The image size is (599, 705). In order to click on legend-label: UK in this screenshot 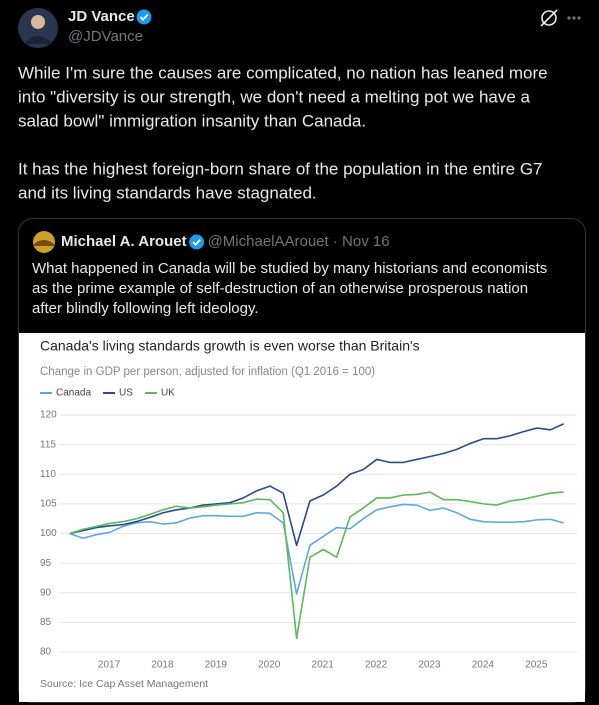, I will do `click(168, 393)`.